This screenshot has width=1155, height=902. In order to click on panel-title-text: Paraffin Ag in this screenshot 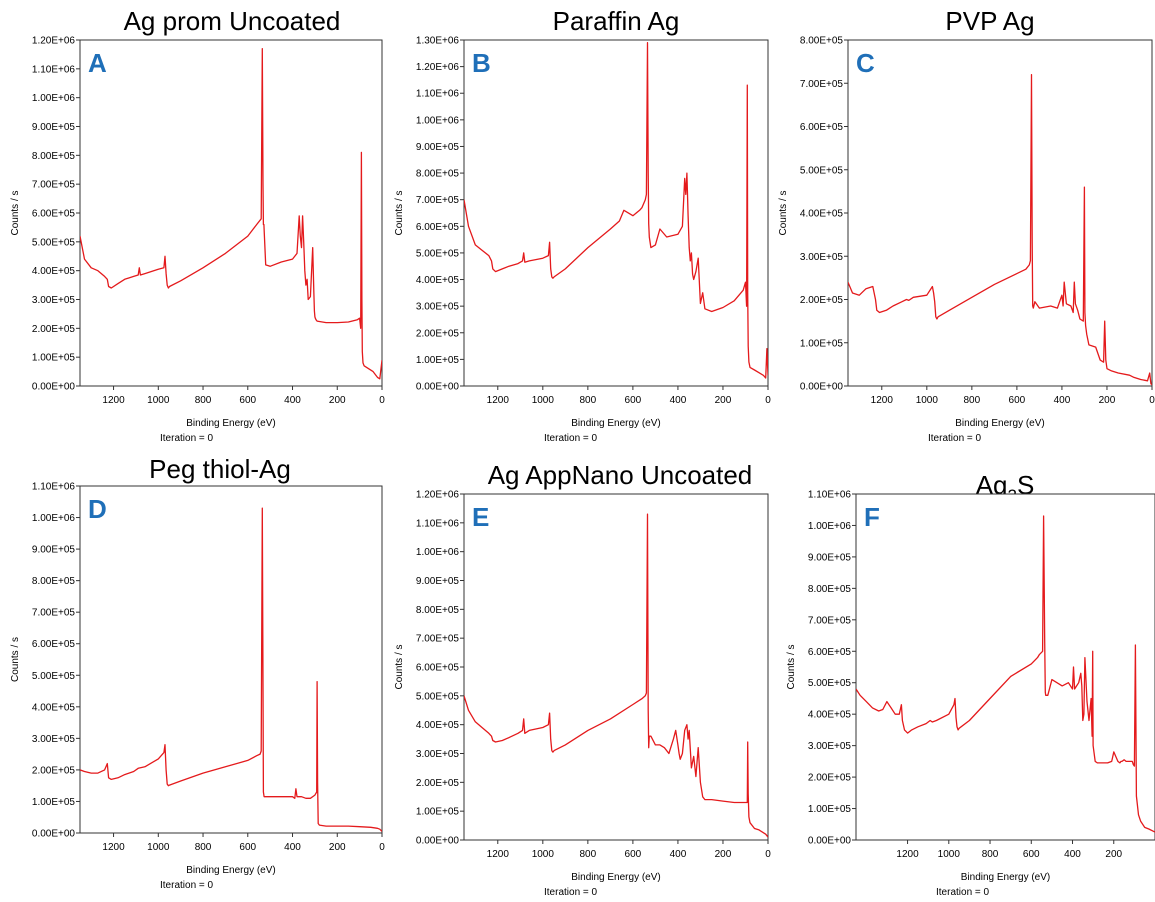, I will do `click(616, 21)`.